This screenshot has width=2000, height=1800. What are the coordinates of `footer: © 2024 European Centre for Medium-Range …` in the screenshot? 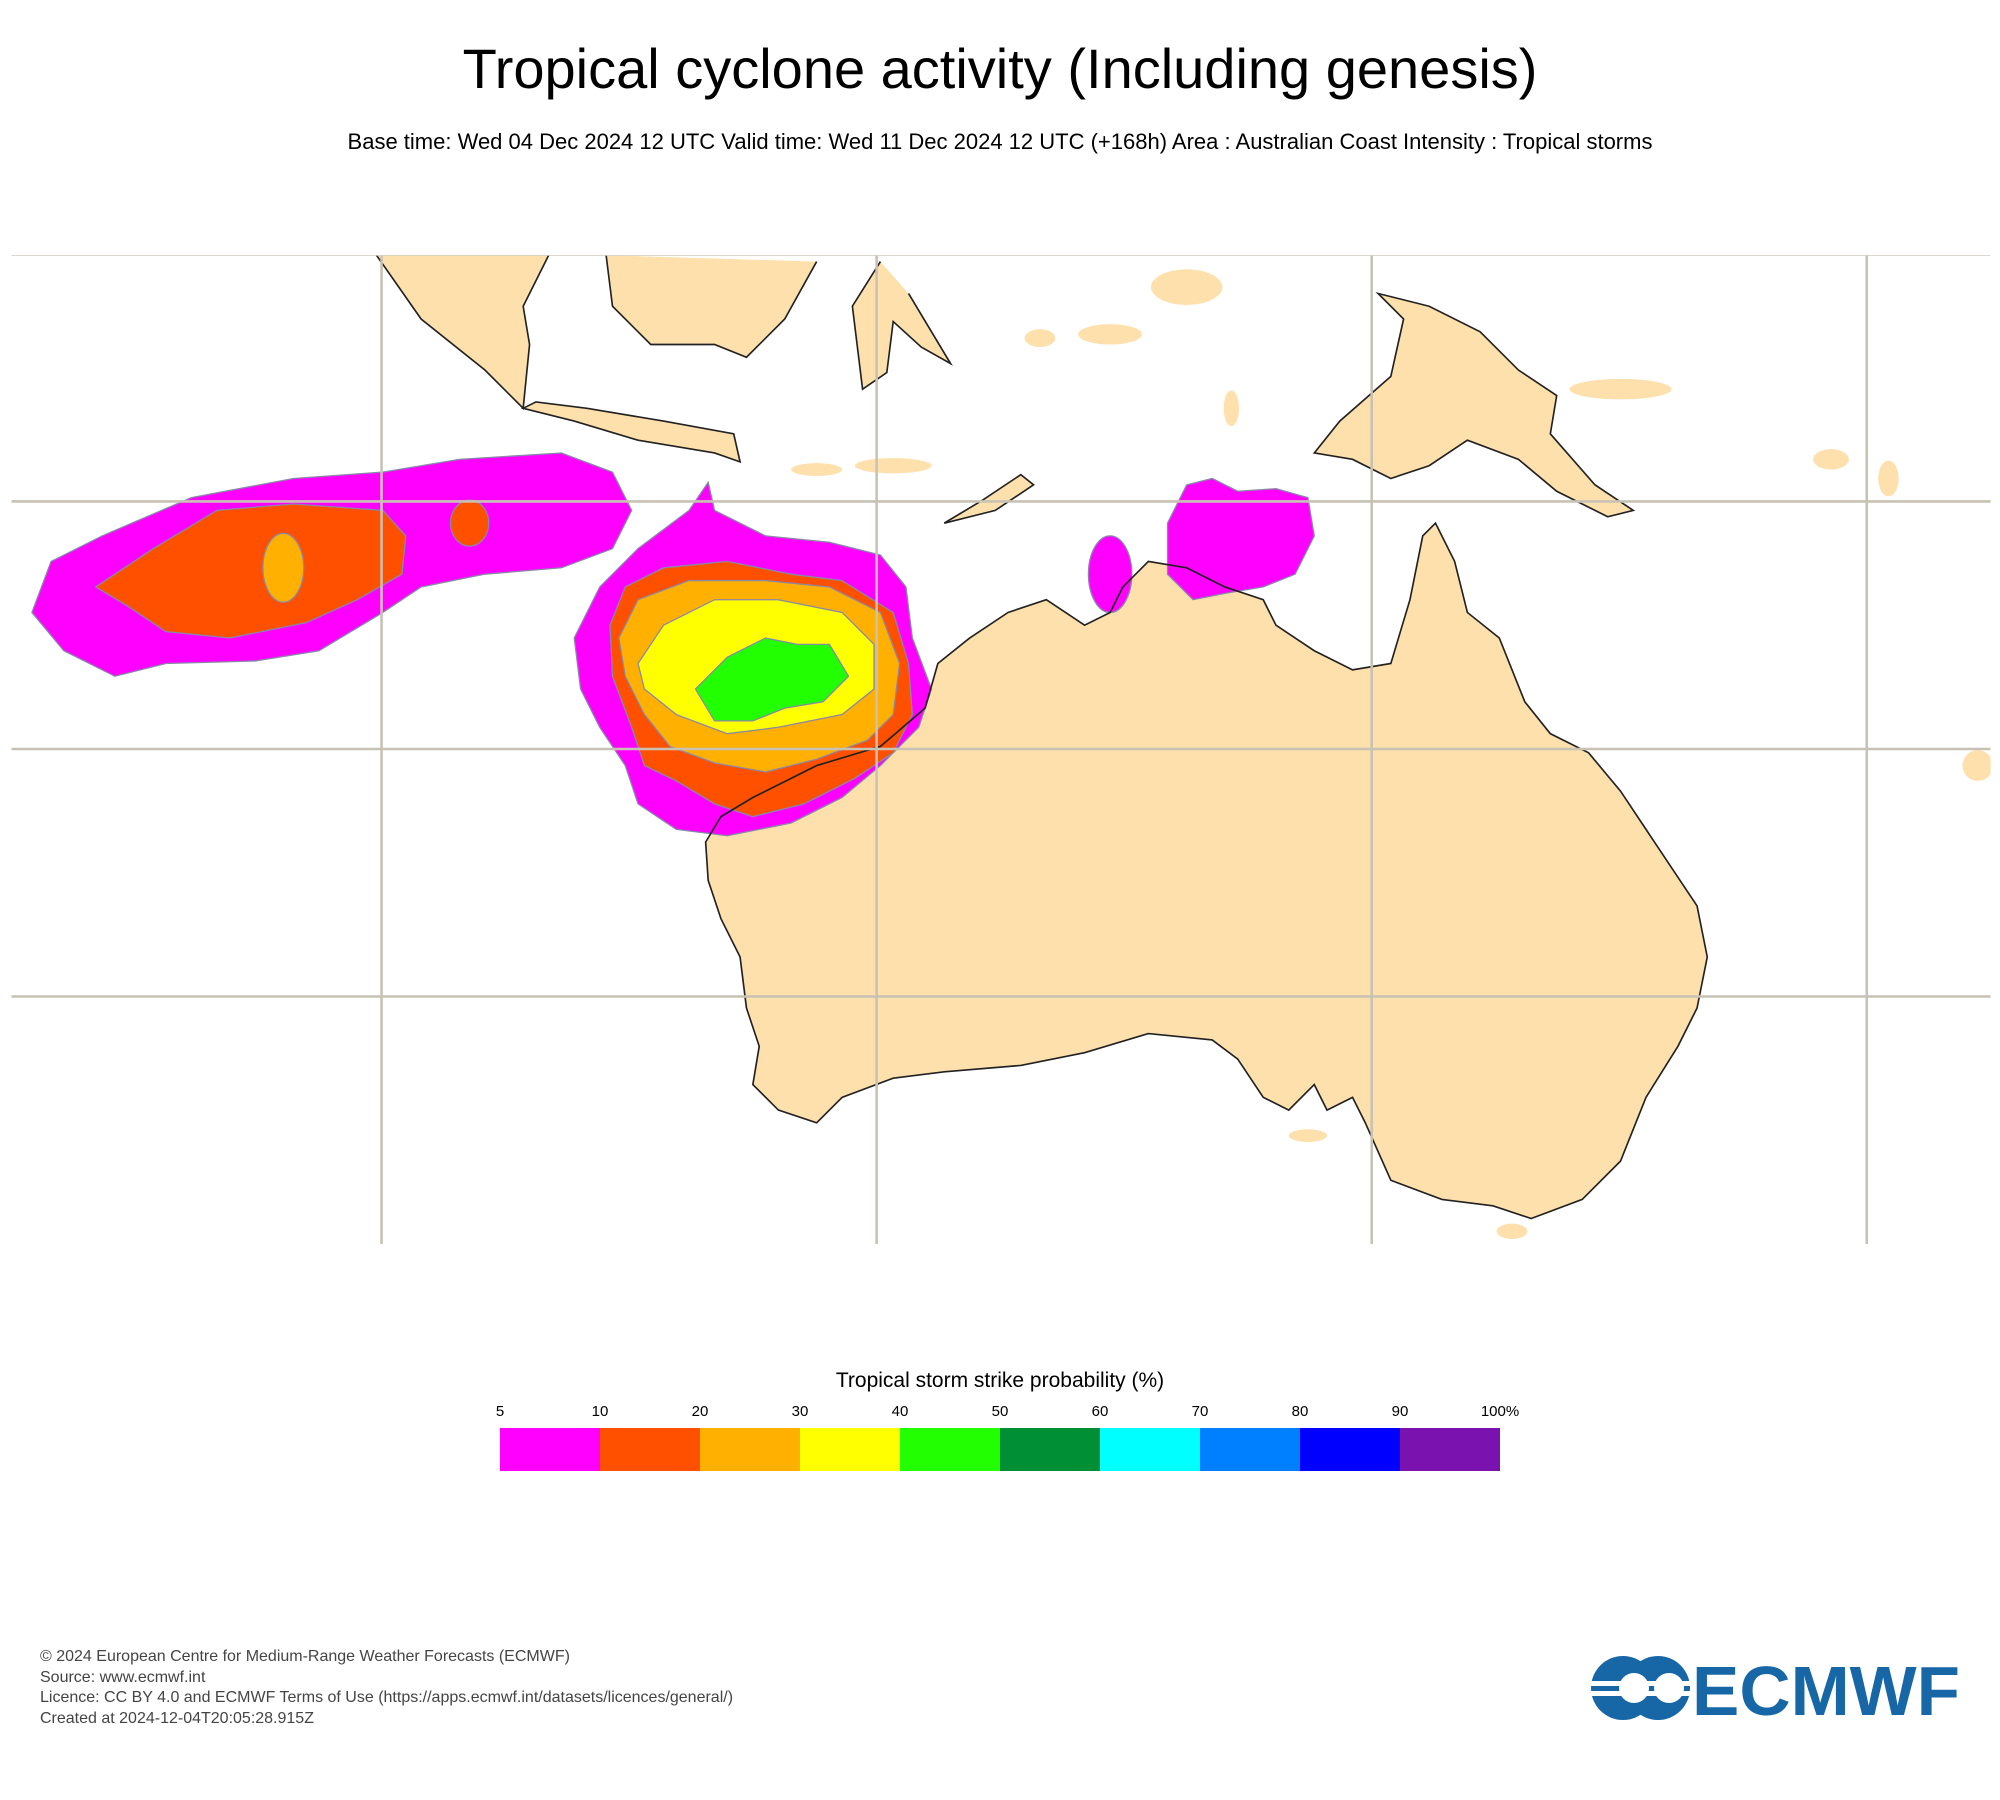 It's located at (386, 1688).